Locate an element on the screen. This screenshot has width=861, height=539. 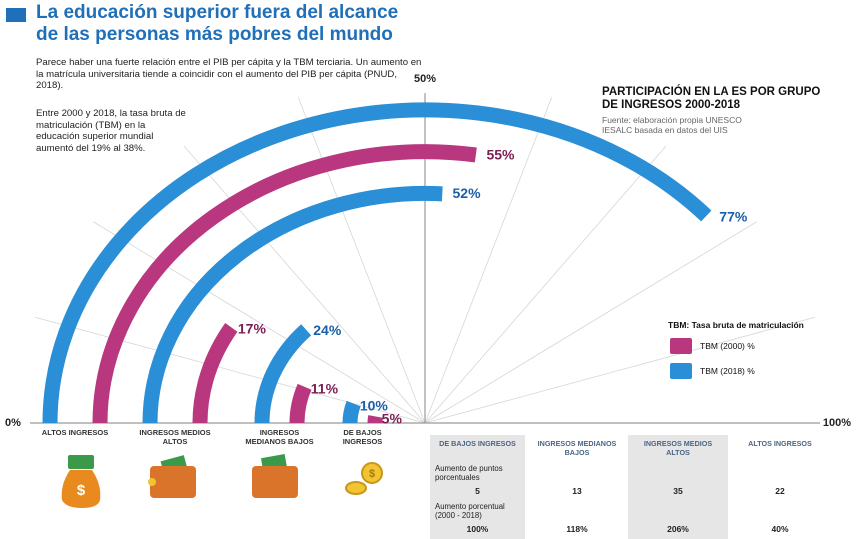
value-label: 5% is located at coordinates (392, 419).